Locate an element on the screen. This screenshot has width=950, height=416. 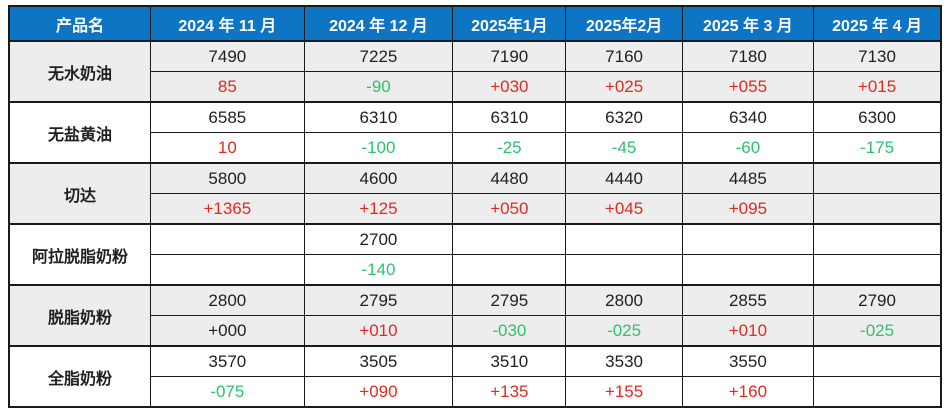
change-cell: +155 is located at coordinates (624, 392).